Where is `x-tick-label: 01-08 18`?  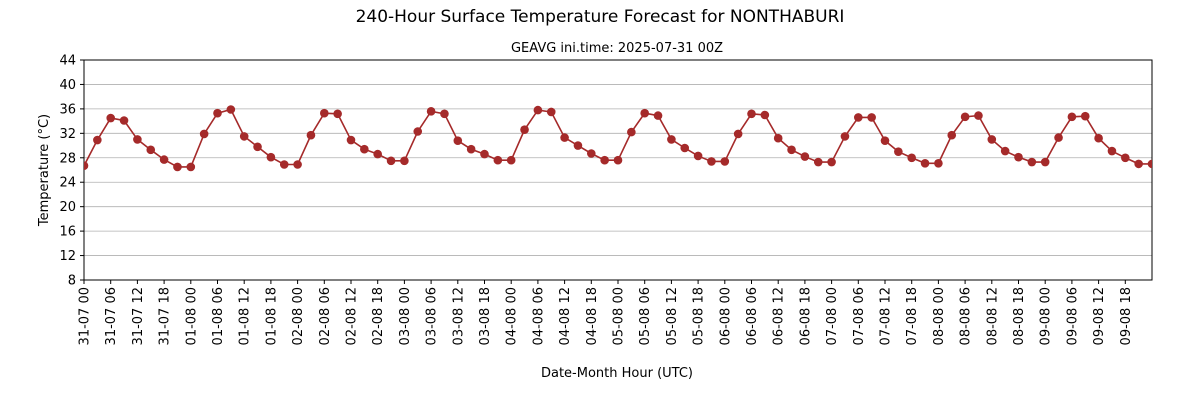
x-tick-label: 01-08 18 is located at coordinates (271, 316).